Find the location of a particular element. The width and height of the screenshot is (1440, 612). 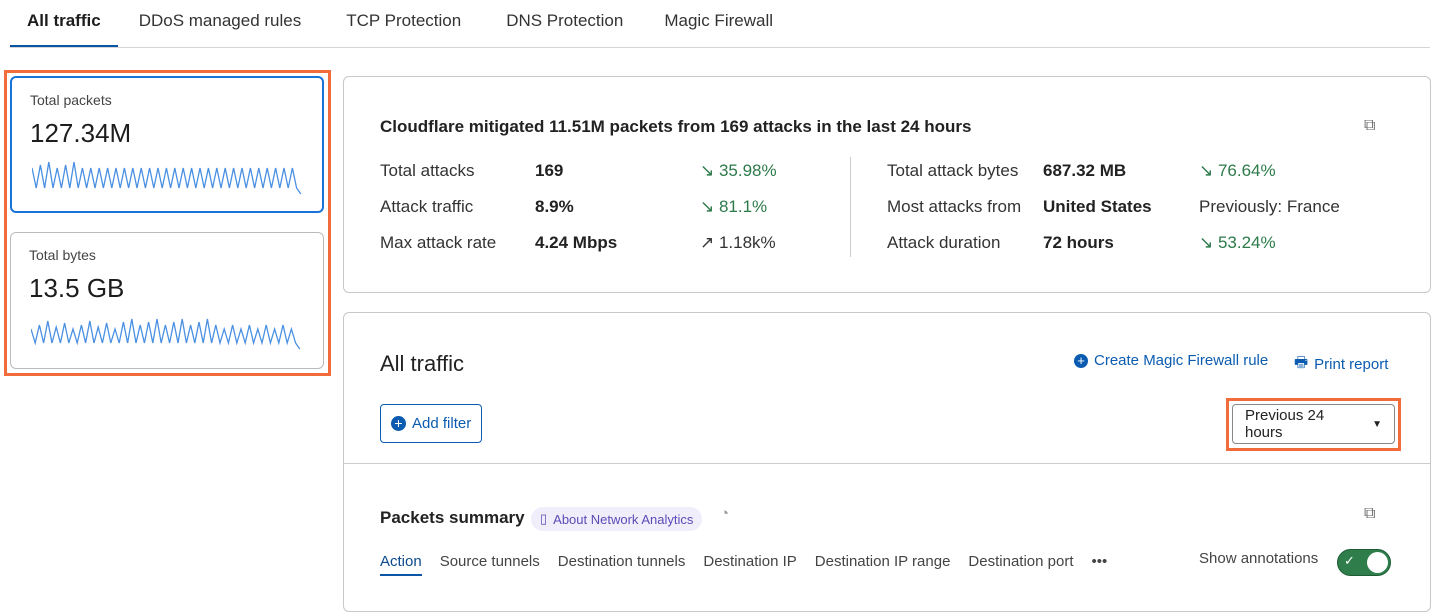

sparkline-packets is located at coordinates (167, 178).